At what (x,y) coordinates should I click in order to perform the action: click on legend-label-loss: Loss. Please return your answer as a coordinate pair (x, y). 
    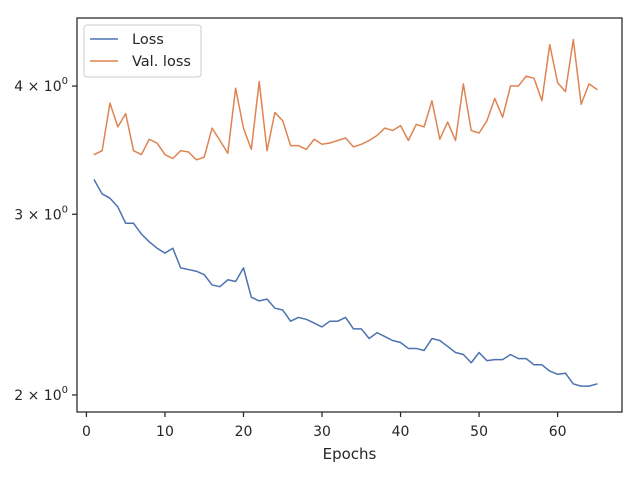
    Looking at the image, I should click on (148, 40).